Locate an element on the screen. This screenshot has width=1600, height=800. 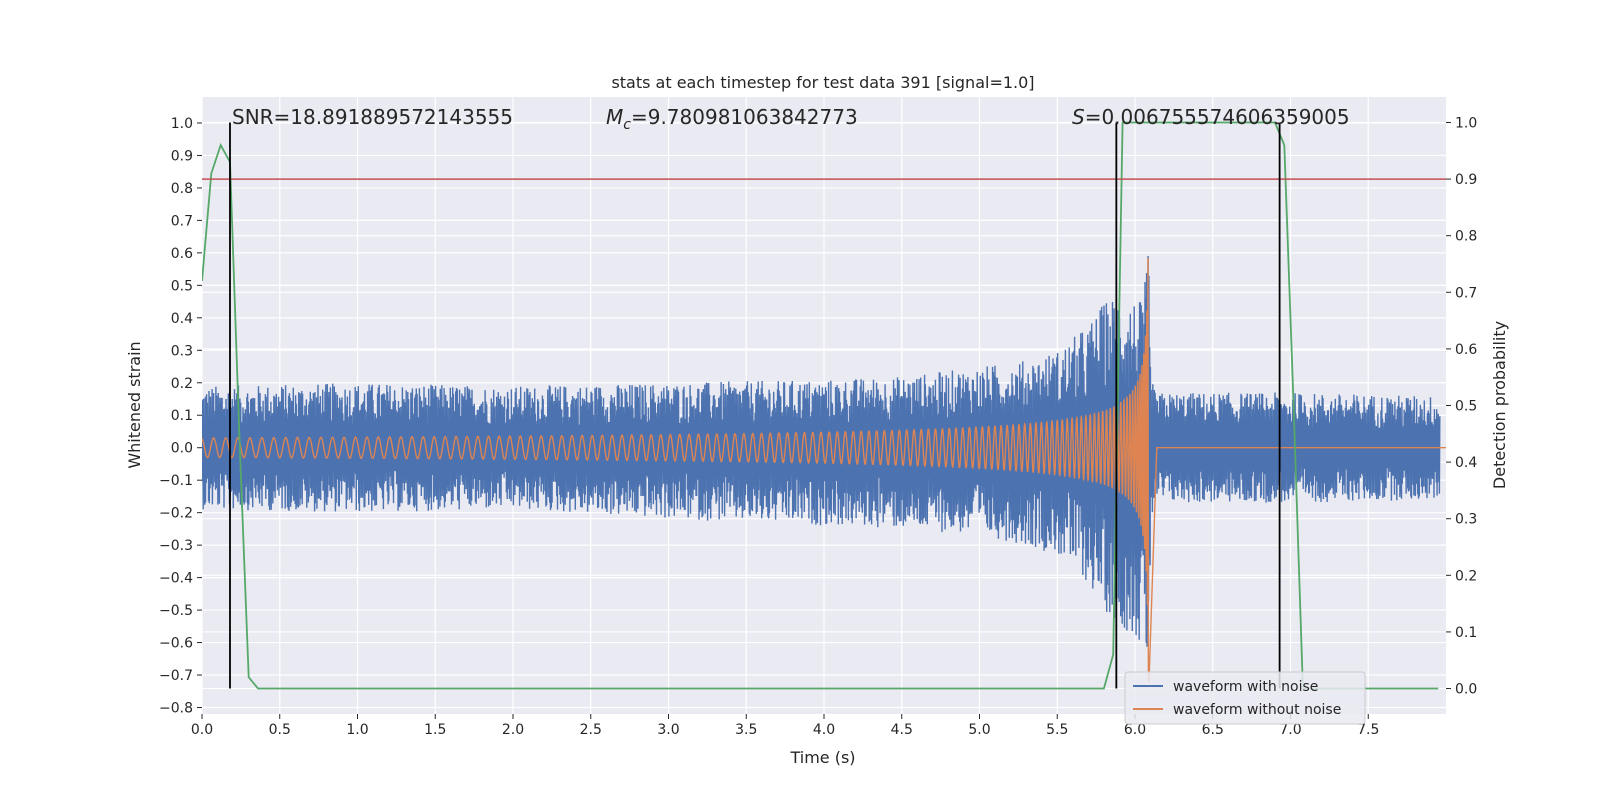
y-right-tick-label: 0.4 is located at coordinates (1466, 463).